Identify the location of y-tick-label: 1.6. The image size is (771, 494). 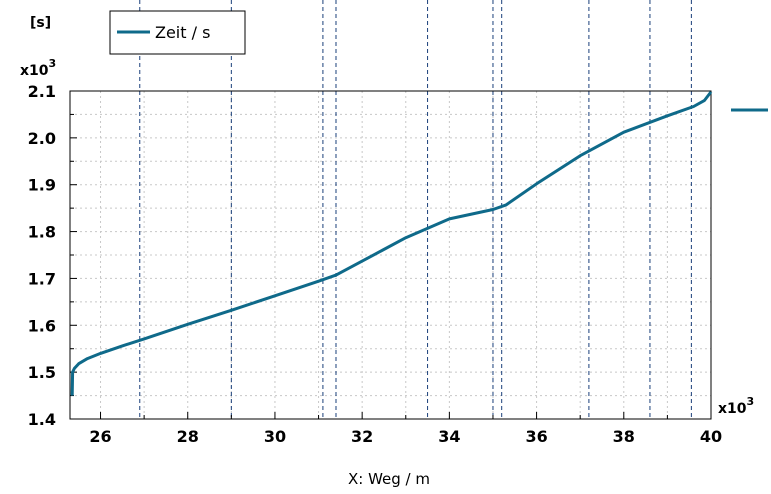
(42, 325).